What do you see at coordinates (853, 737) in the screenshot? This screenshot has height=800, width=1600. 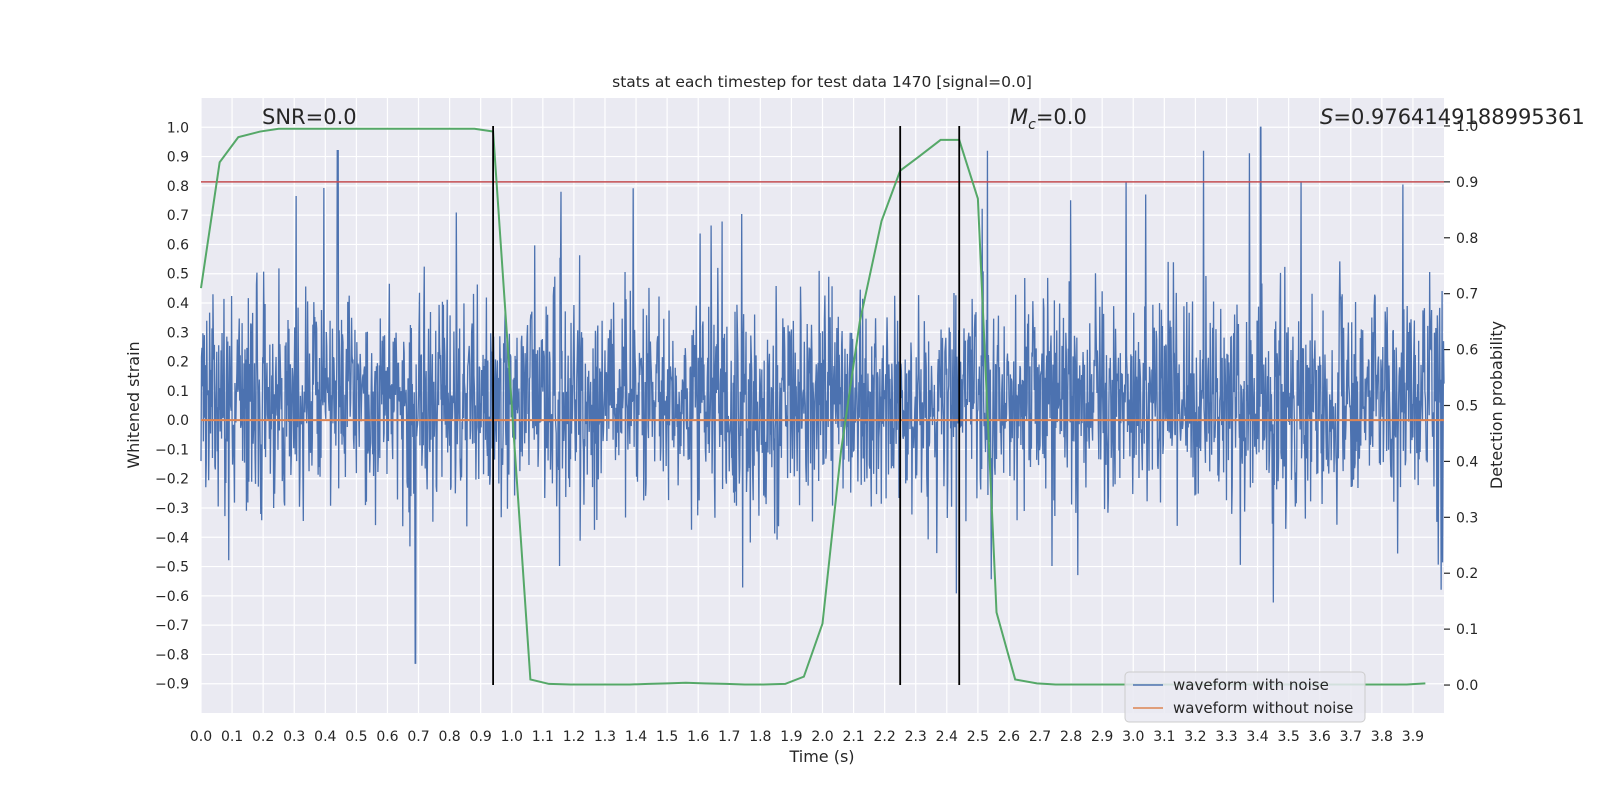 I see `x-tick-label: 2.1` at bounding box center [853, 737].